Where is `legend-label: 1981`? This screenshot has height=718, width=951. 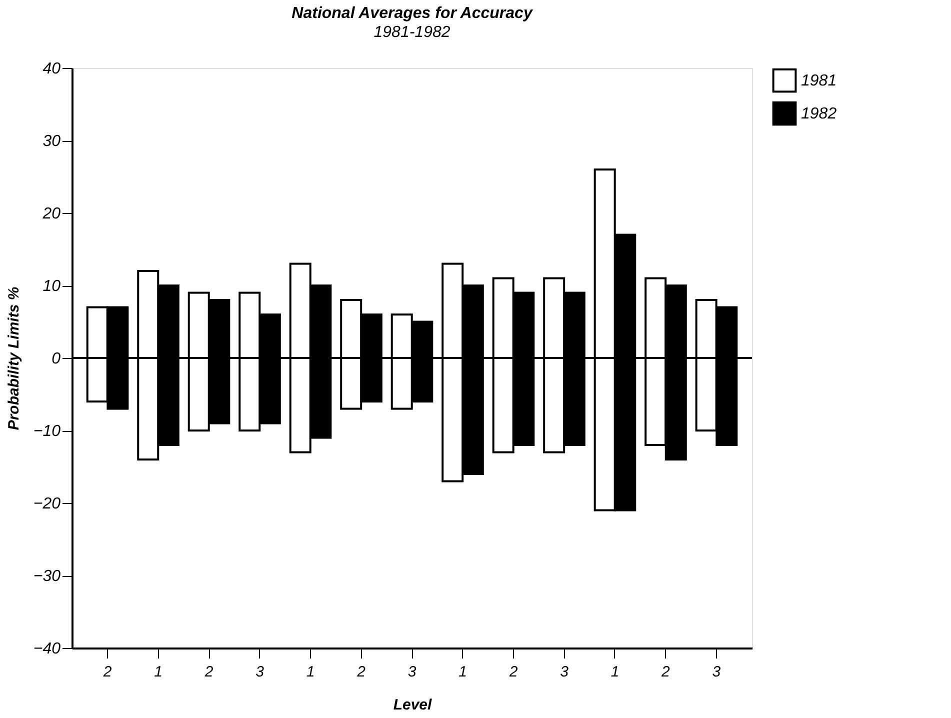
legend-label: 1981 is located at coordinates (819, 81).